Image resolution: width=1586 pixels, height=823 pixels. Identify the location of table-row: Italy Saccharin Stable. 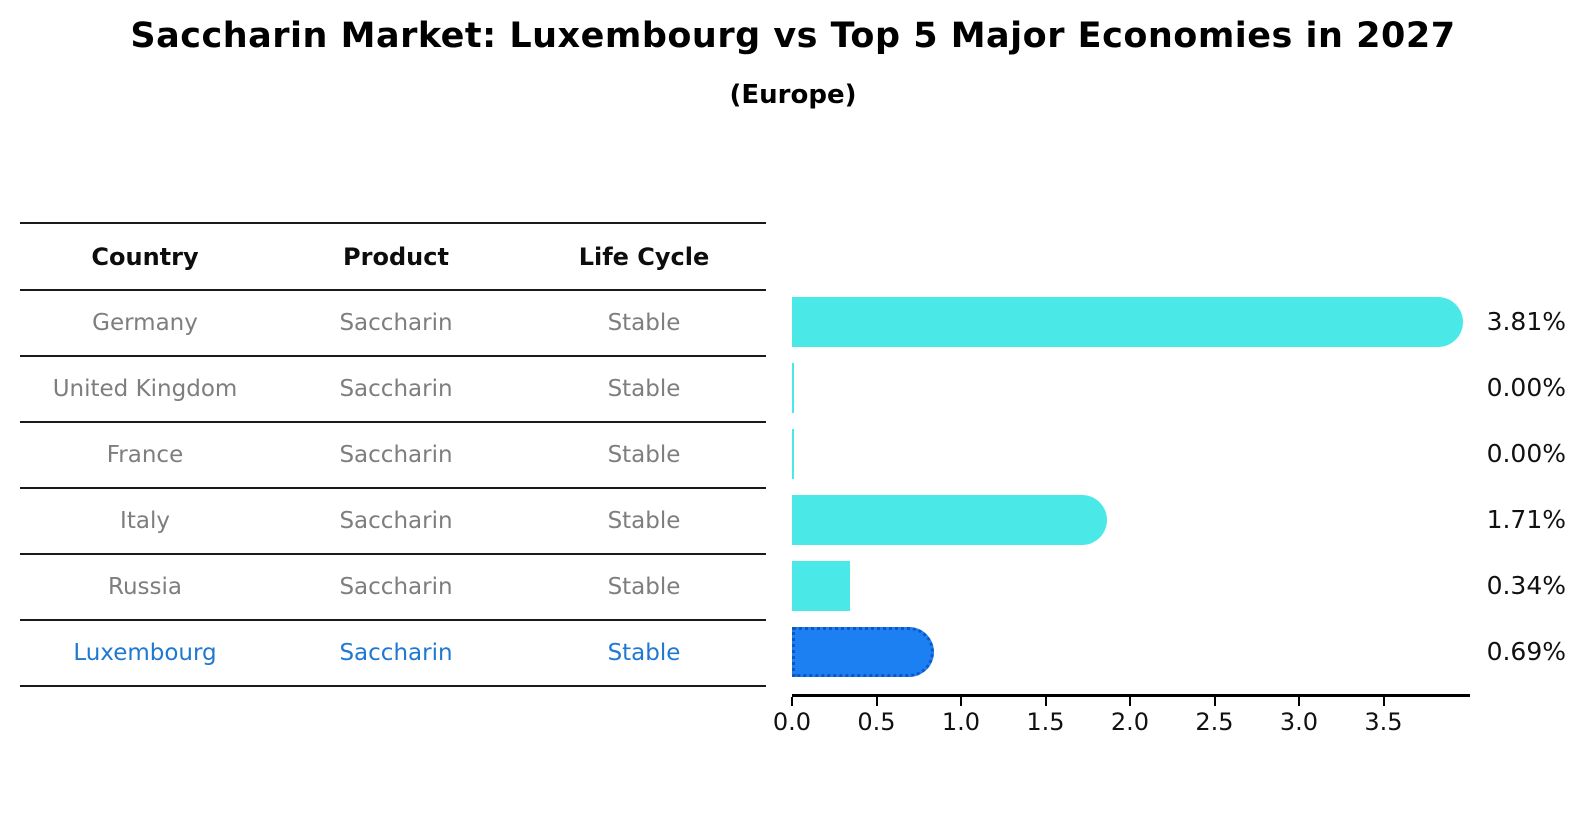
(393, 522).